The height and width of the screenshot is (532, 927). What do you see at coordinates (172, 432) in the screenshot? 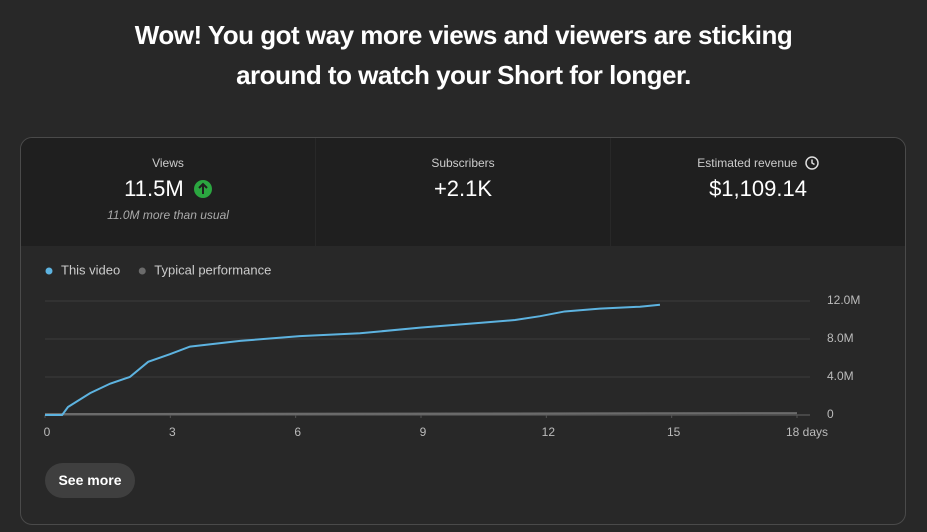
I see `x-tick-label: 3` at bounding box center [172, 432].